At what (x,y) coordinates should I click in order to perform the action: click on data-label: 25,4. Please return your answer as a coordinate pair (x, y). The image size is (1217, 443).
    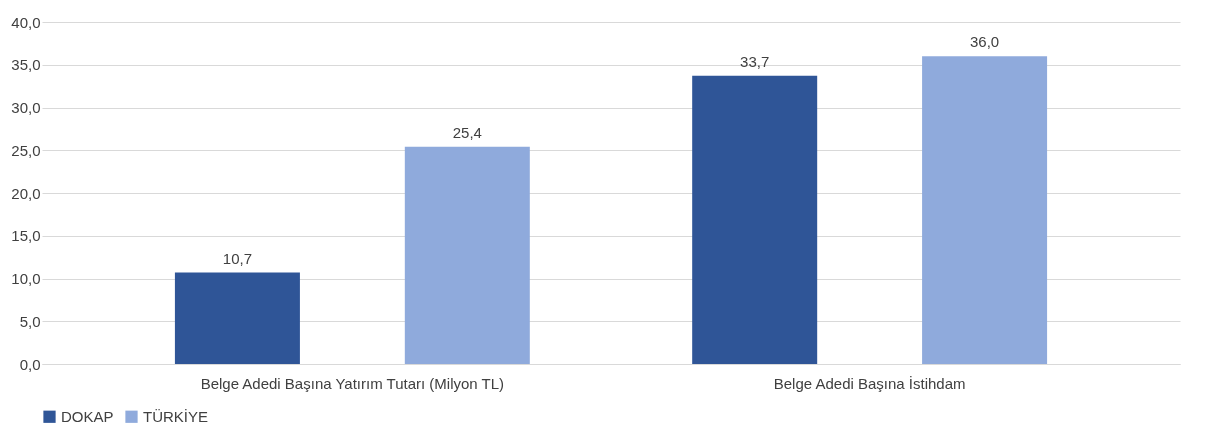
    Looking at the image, I should click on (467, 132).